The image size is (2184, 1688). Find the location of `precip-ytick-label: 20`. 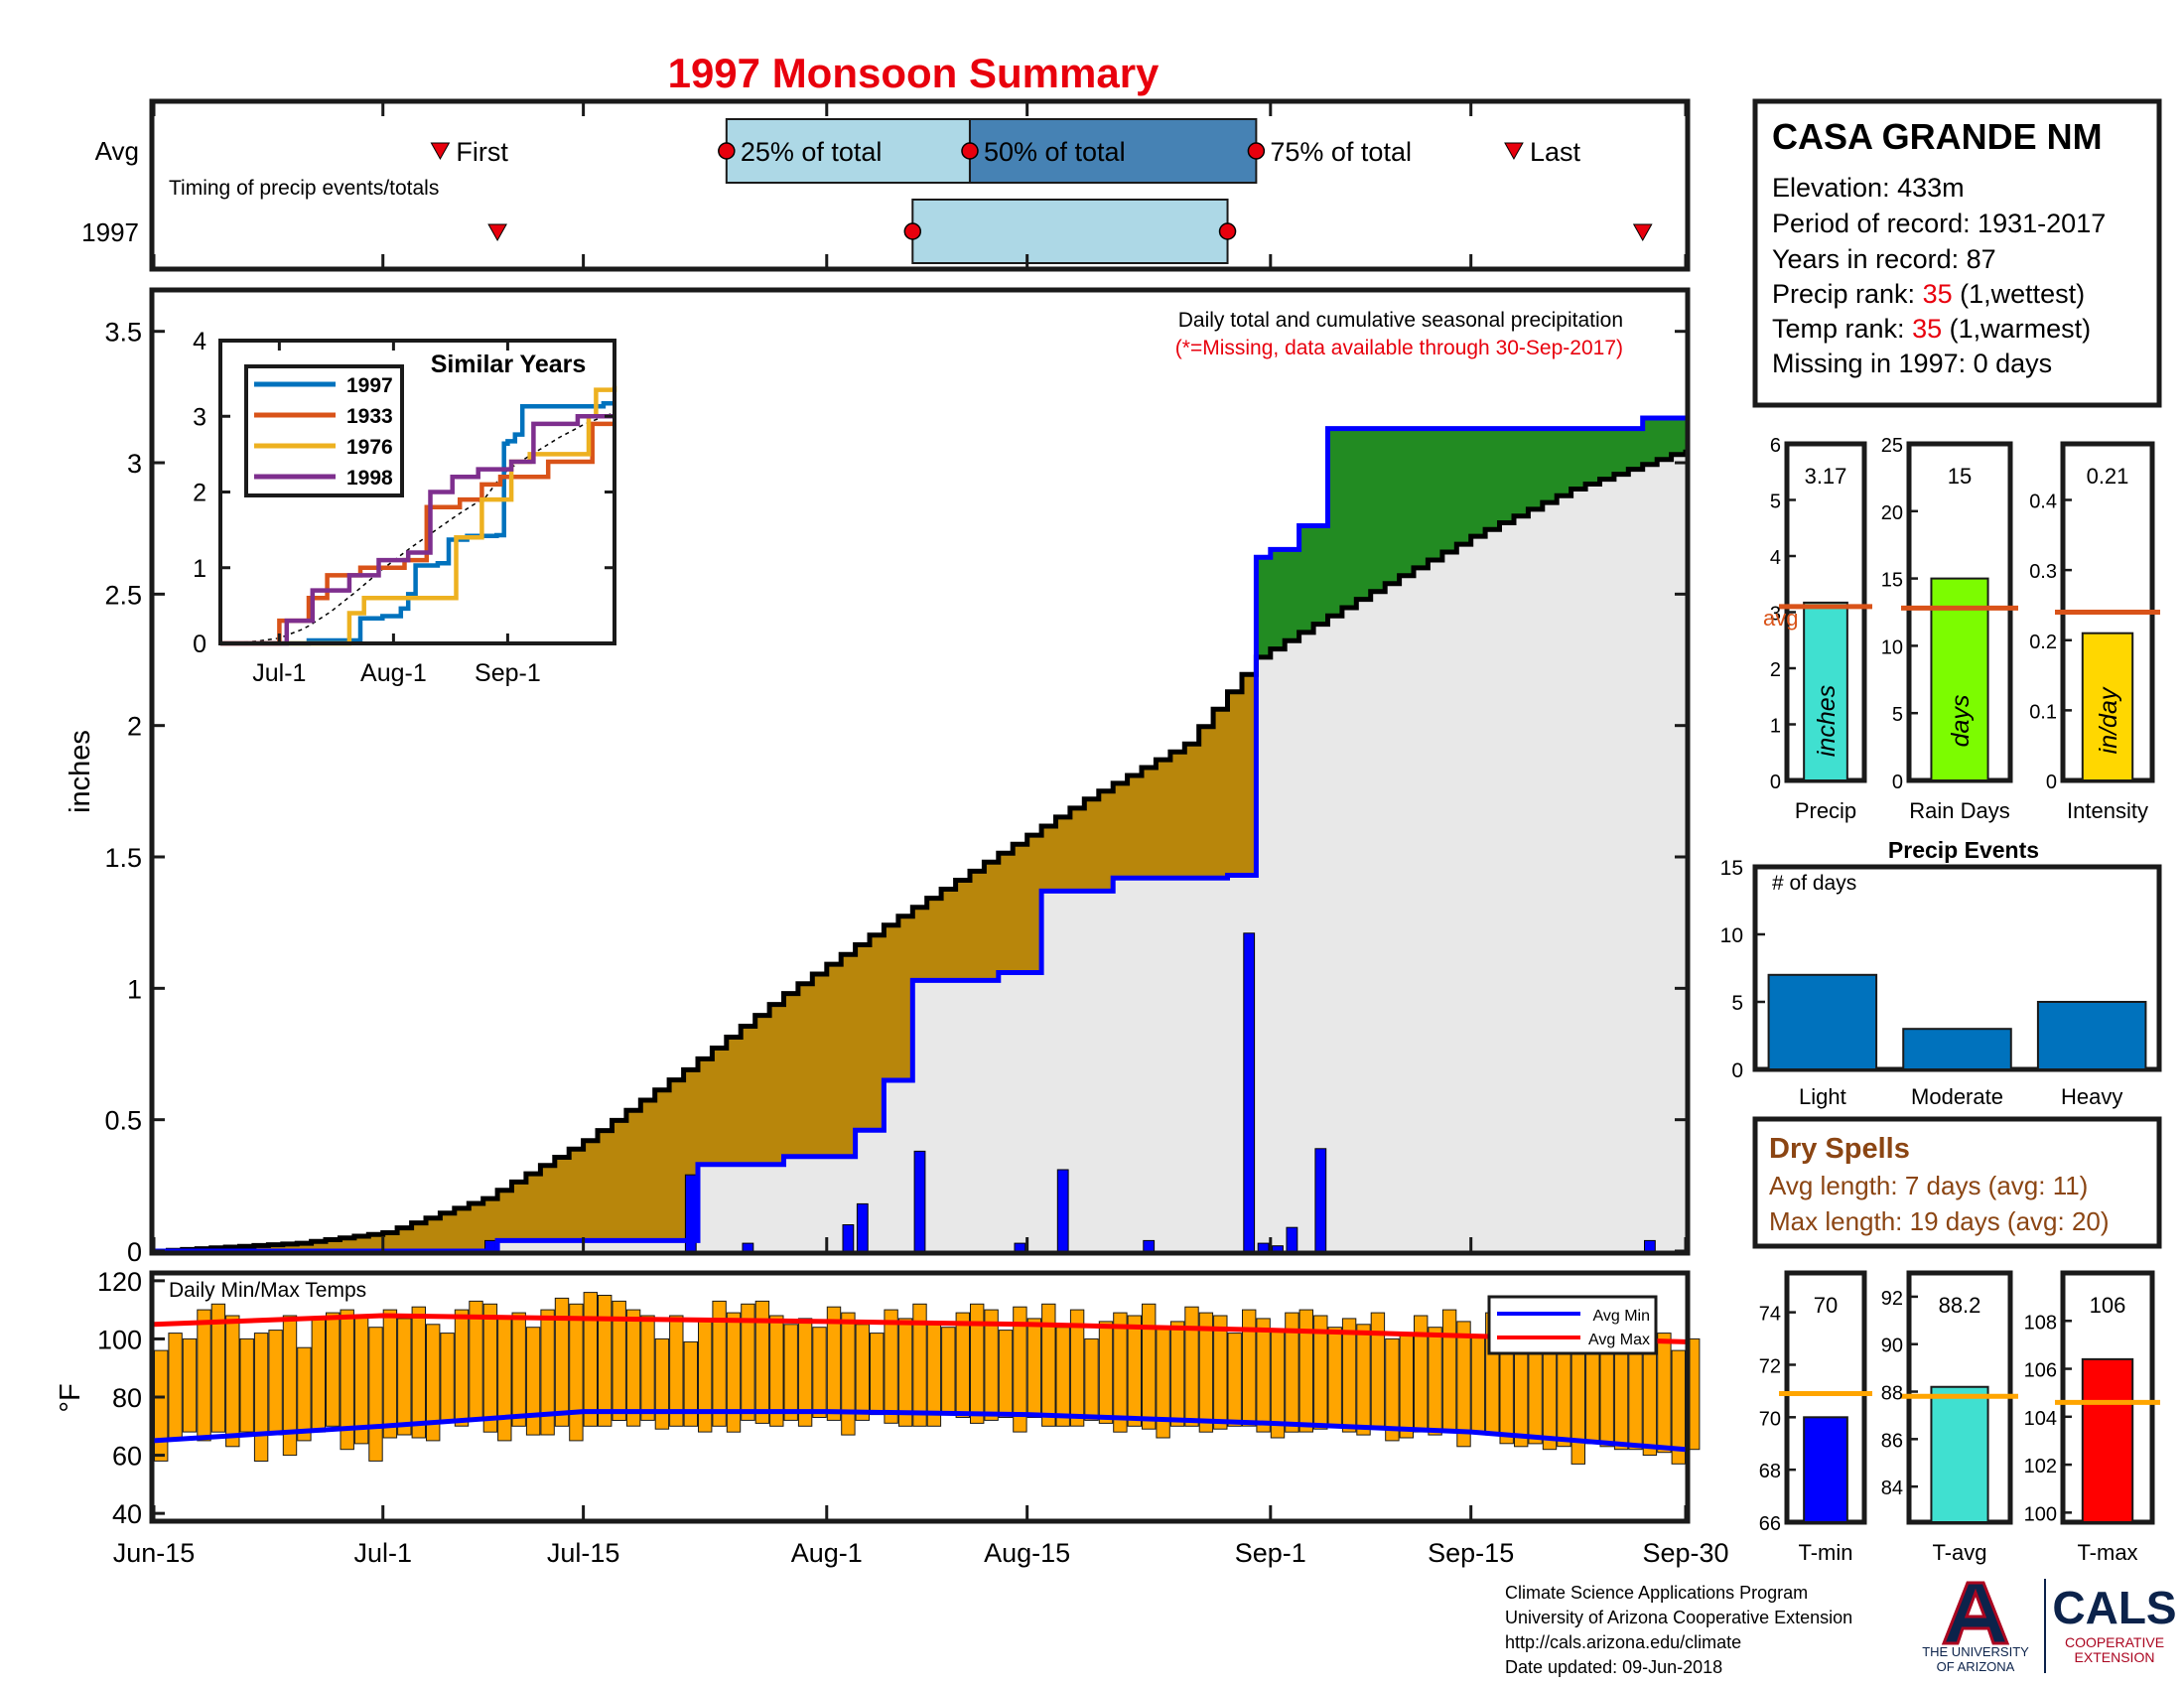

precip-ytick-label: 20 is located at coordinates (1892, 513).